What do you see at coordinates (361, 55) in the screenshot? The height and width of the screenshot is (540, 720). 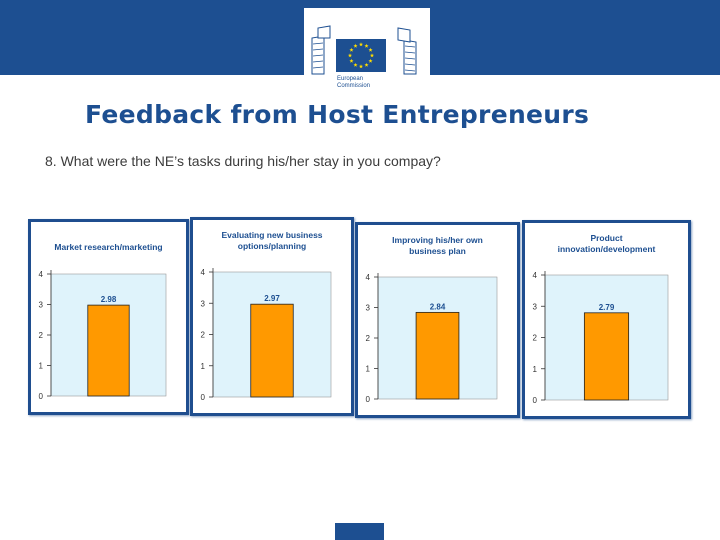 I see `eu-stars-icon` at bounding box center [361, 55].